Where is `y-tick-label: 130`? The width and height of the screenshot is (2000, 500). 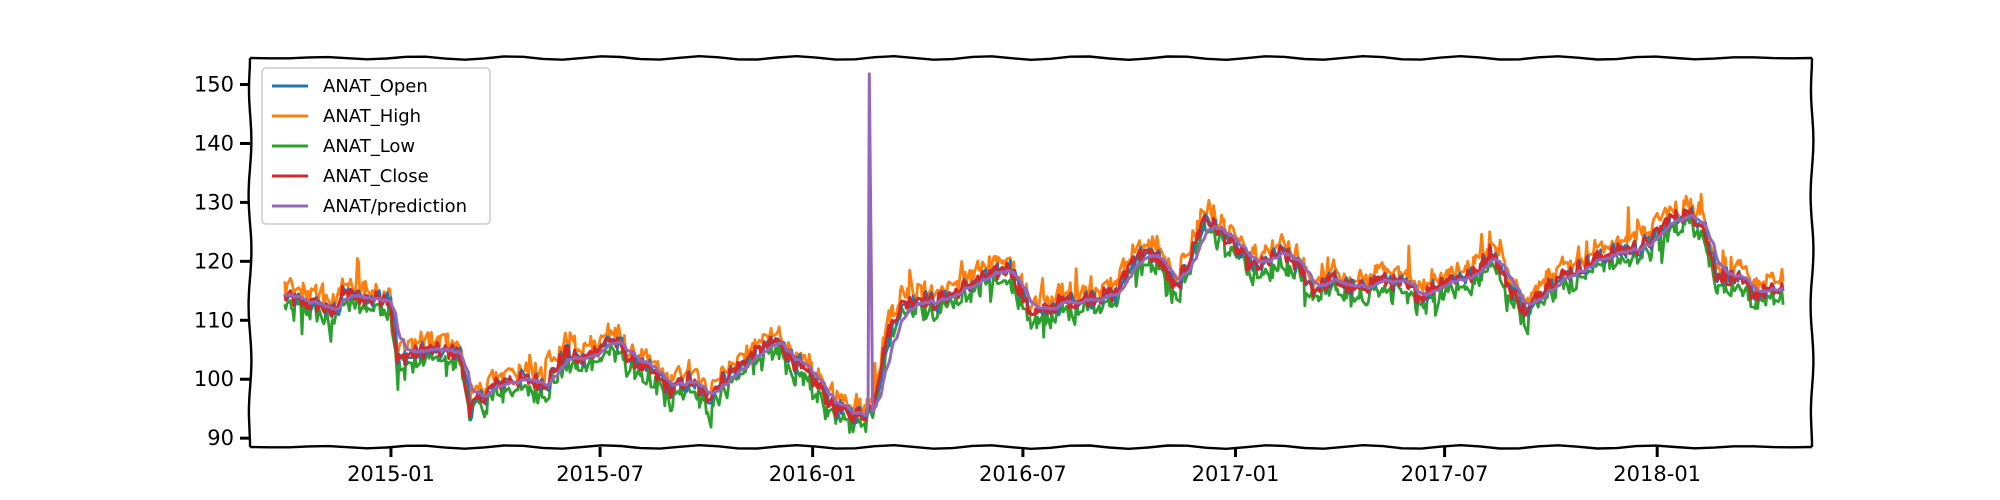
y-tick-label: 130 is located at coordinates (214, 202).